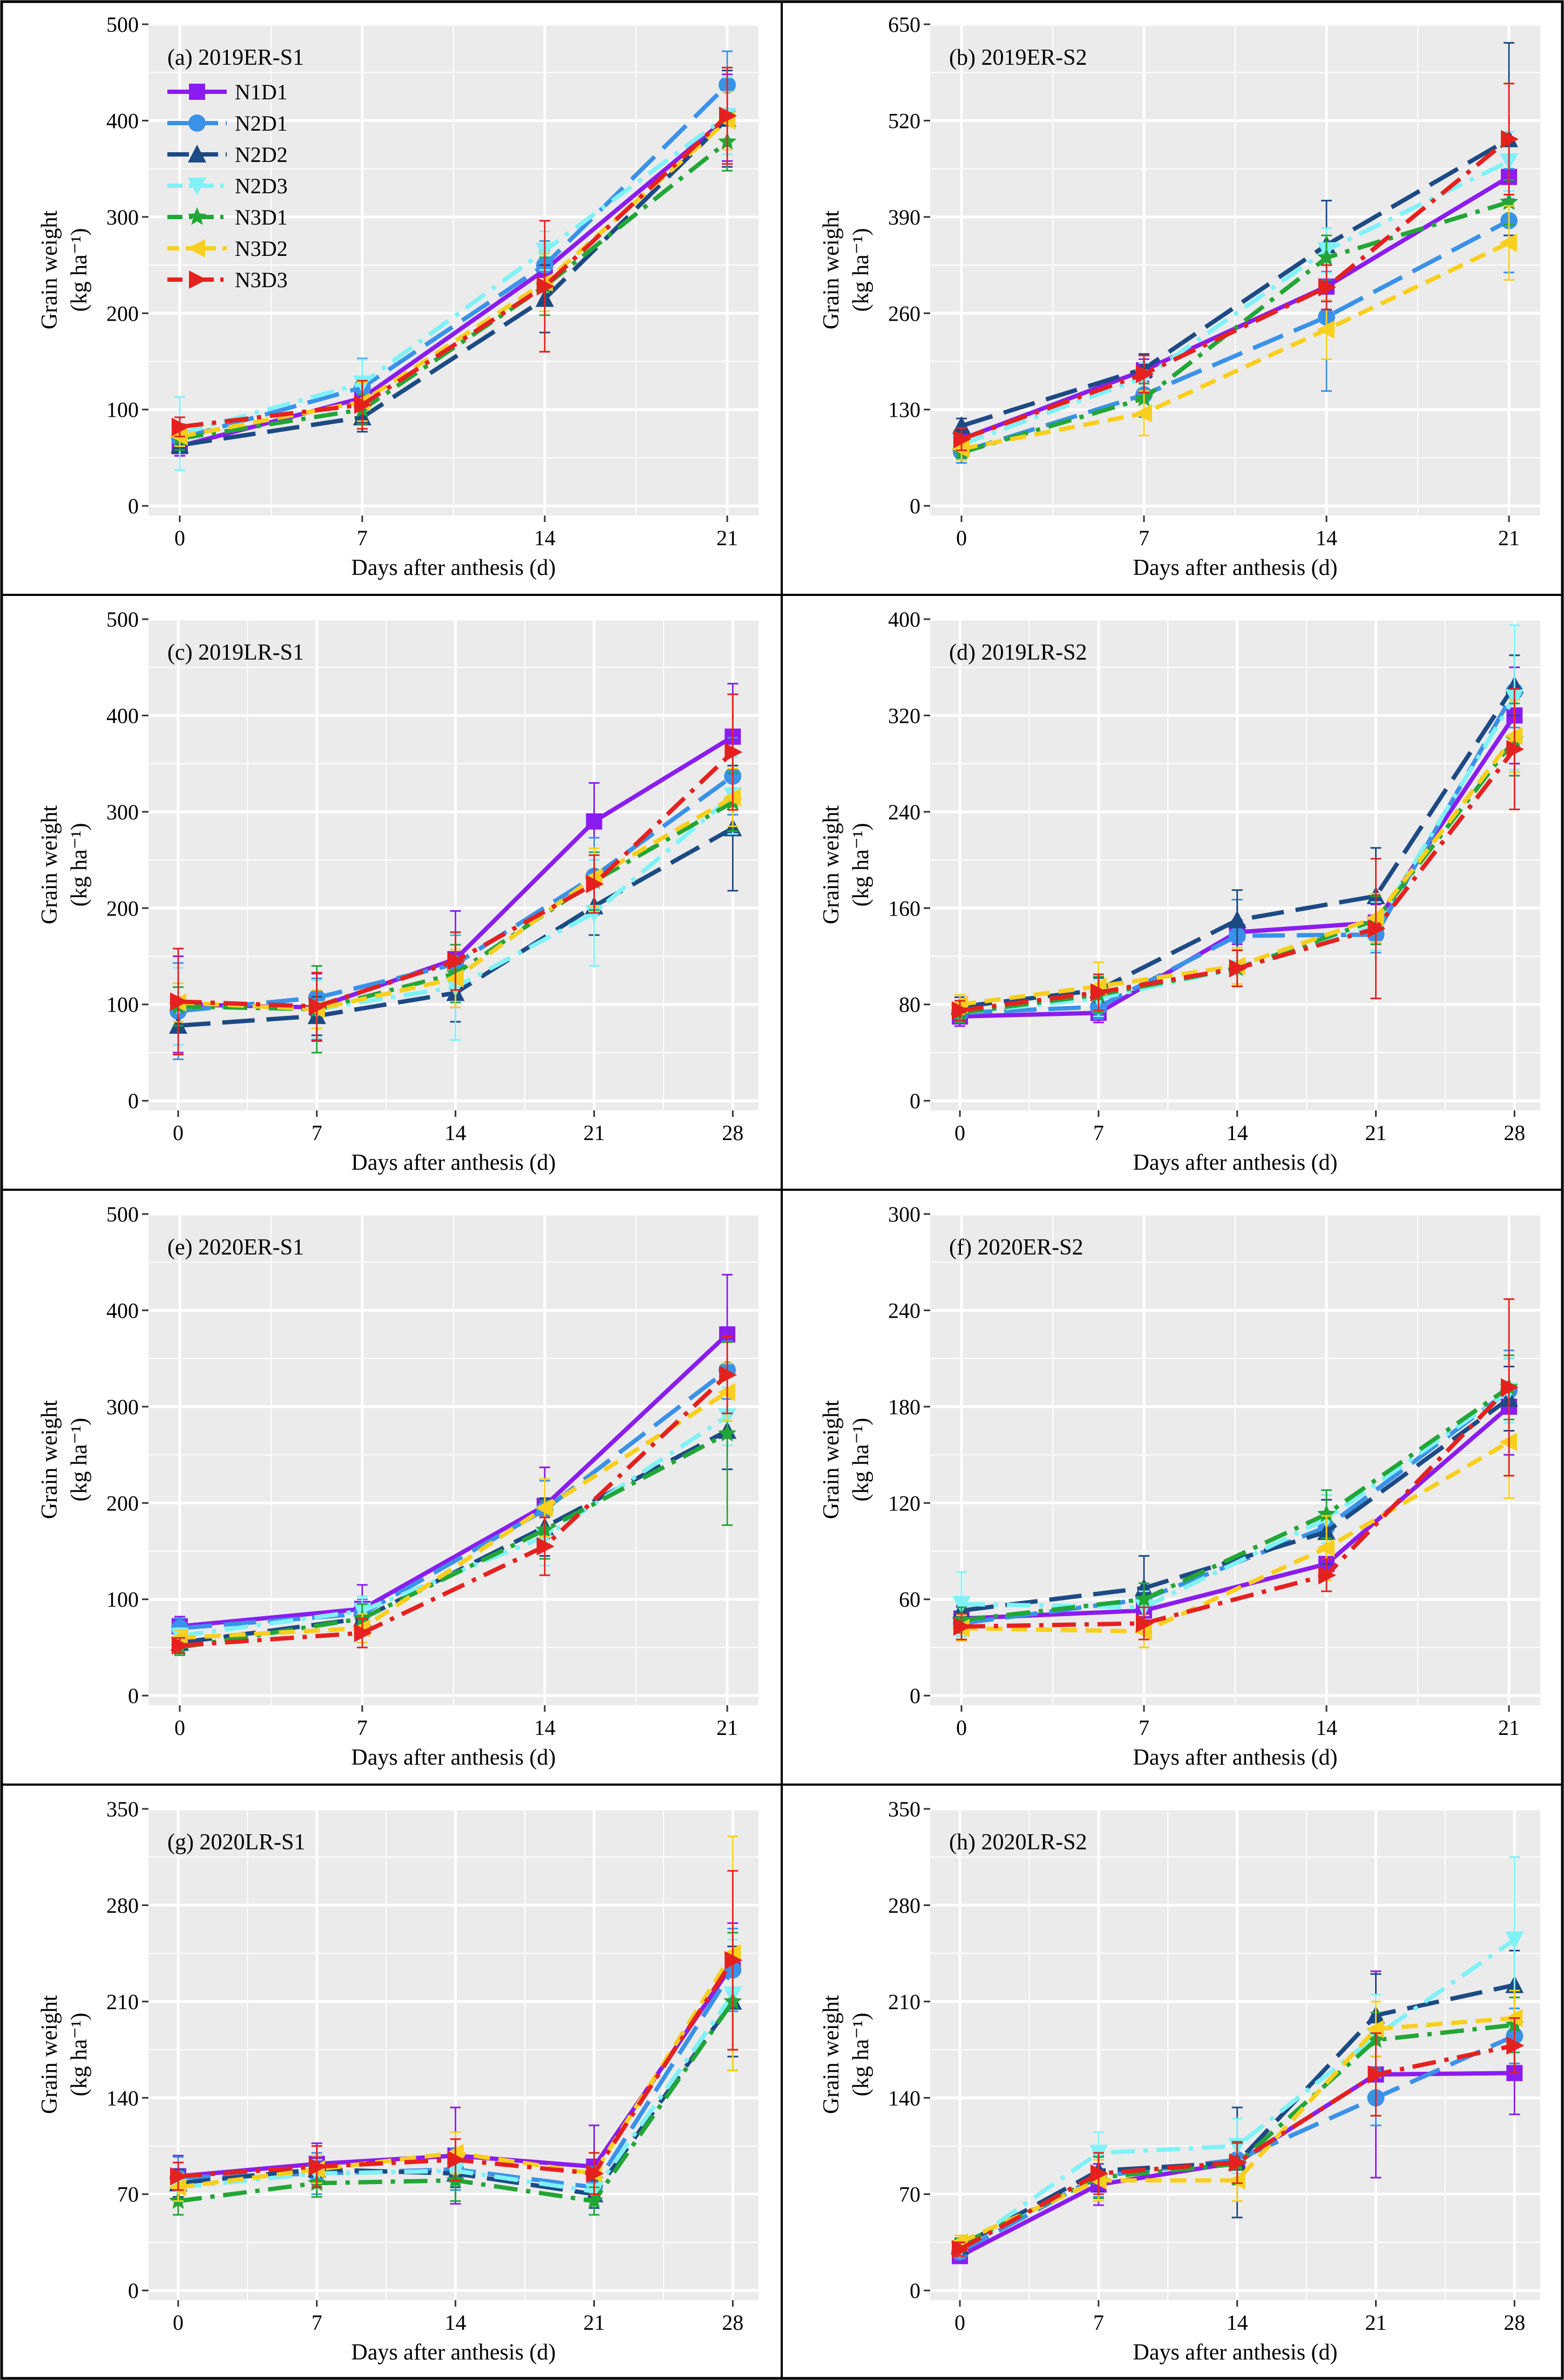 This screenshot has width=1564, height=2380. What do you see at coordinates (904, 1310) in the screenshot?
I see `y-tick-label: 240` at bounding box center [904, 1310].